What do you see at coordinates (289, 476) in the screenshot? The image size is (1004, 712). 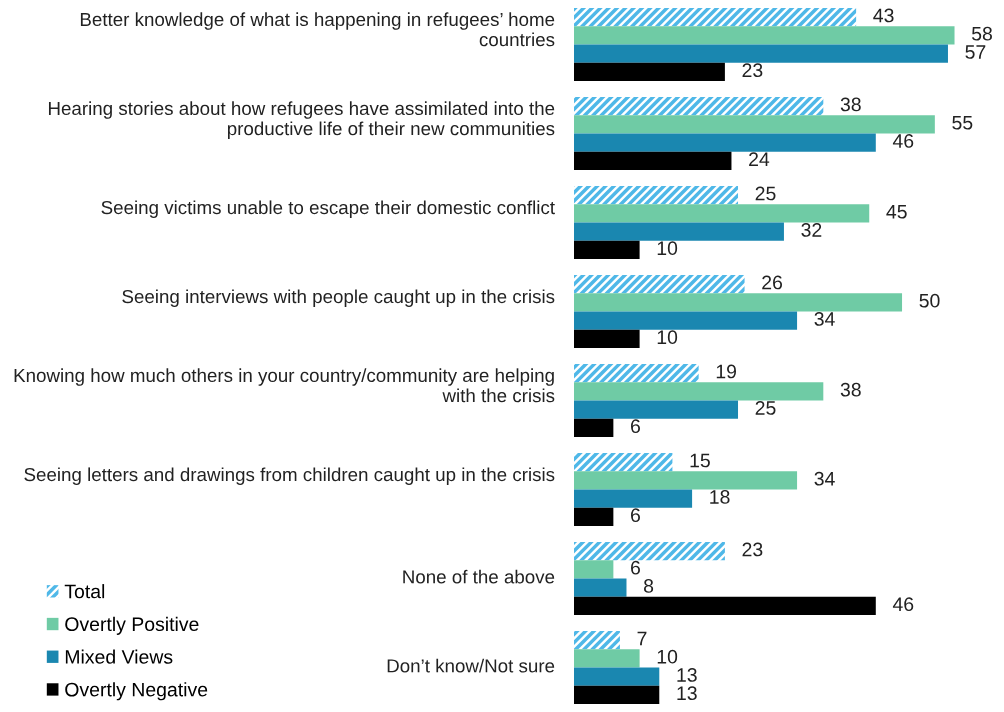 I see `y-tick-label: Seeing letters and drawings from children caught up in the crisis` at bounding box center [289, 476].